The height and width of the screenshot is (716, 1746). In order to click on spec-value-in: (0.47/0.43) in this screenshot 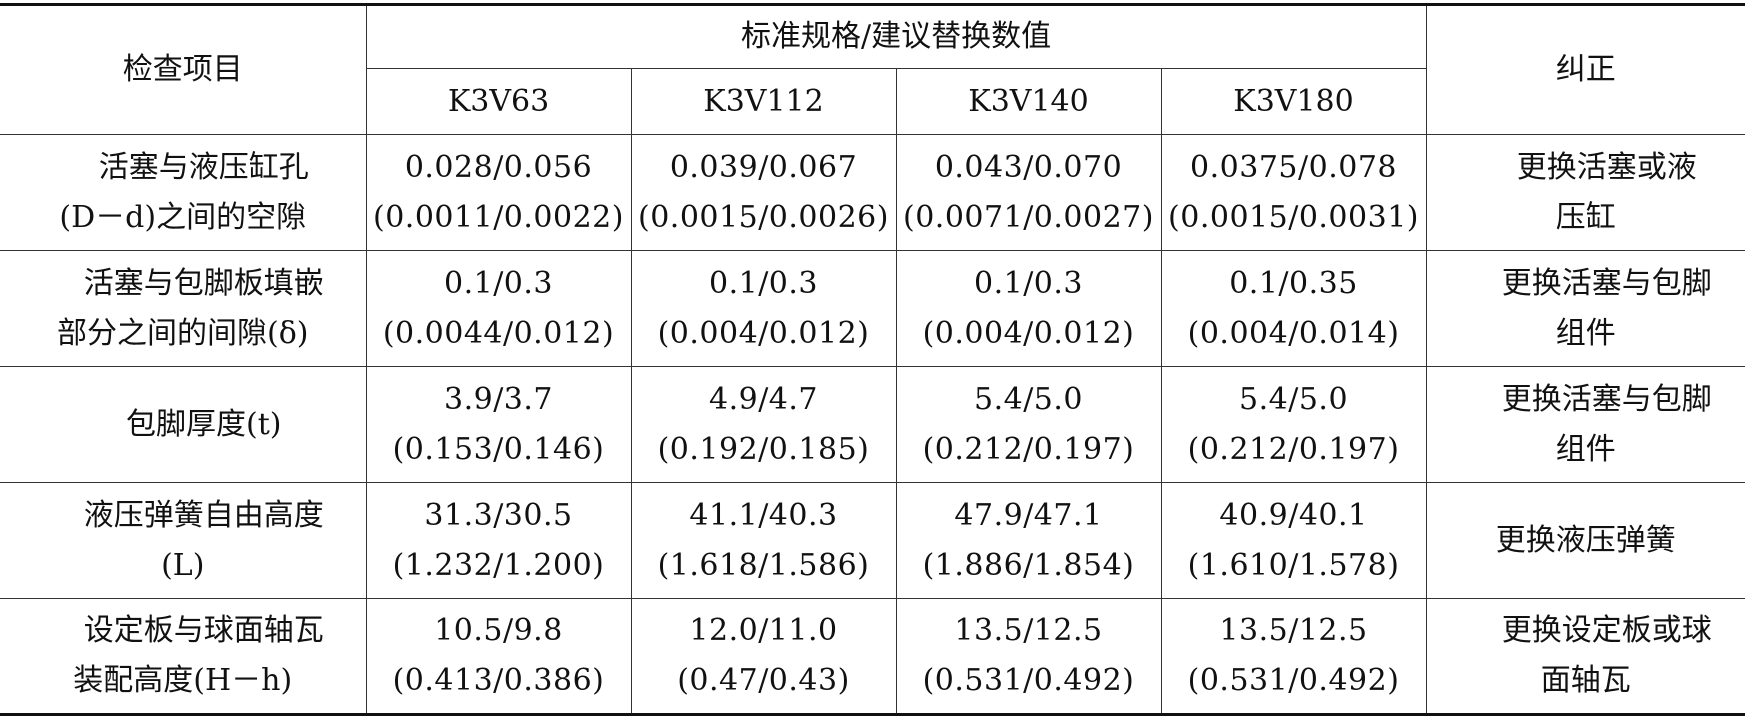, I will do `click(763, 680)`.